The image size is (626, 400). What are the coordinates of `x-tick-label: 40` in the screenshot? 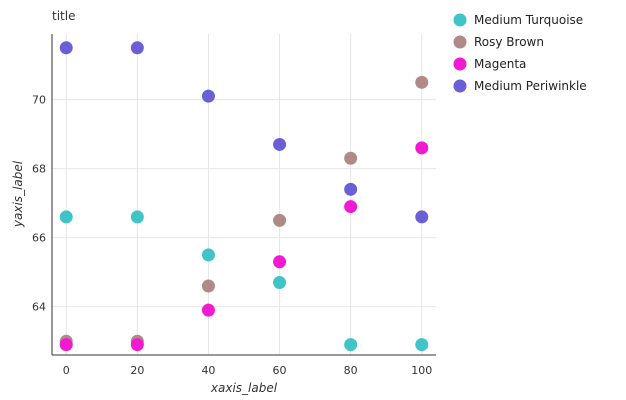 It's located at (208, 370).